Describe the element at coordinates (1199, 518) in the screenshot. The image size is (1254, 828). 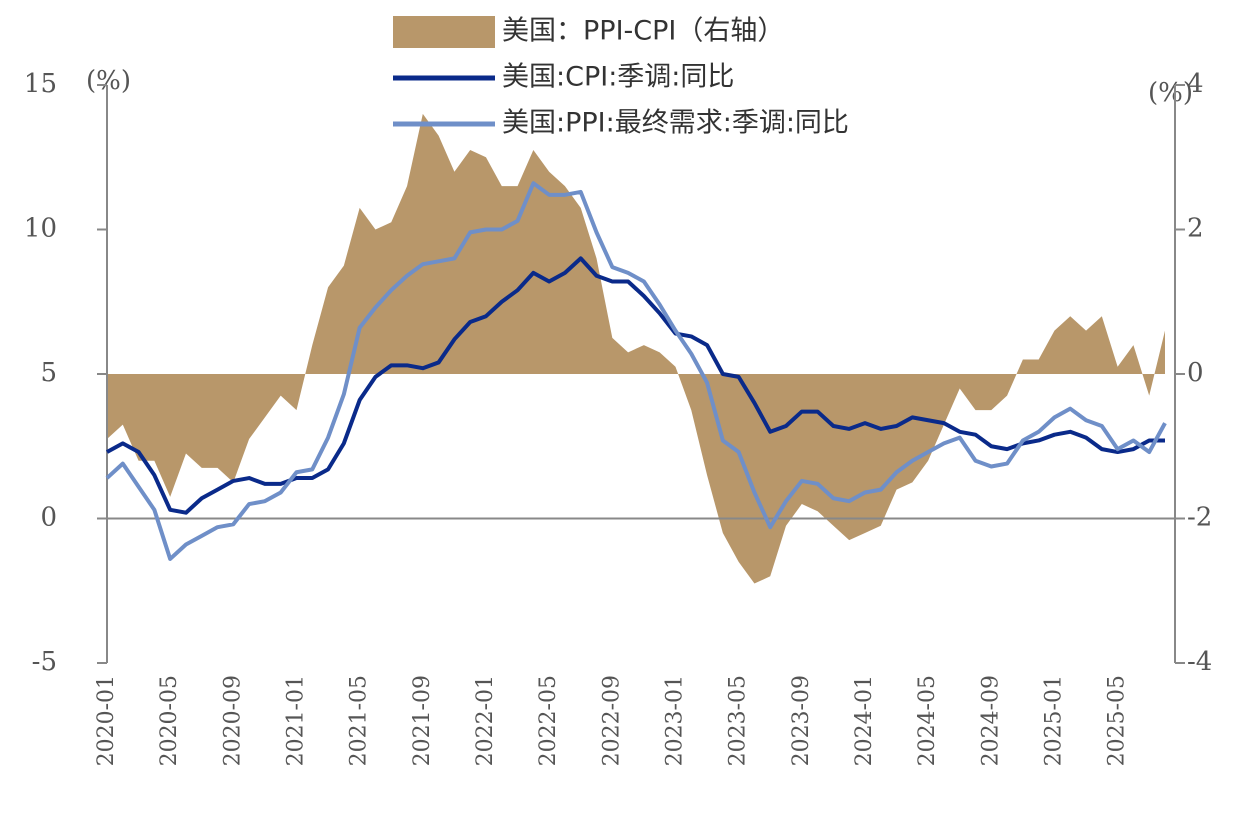
I see `y2-tick-label: -2` at that location.